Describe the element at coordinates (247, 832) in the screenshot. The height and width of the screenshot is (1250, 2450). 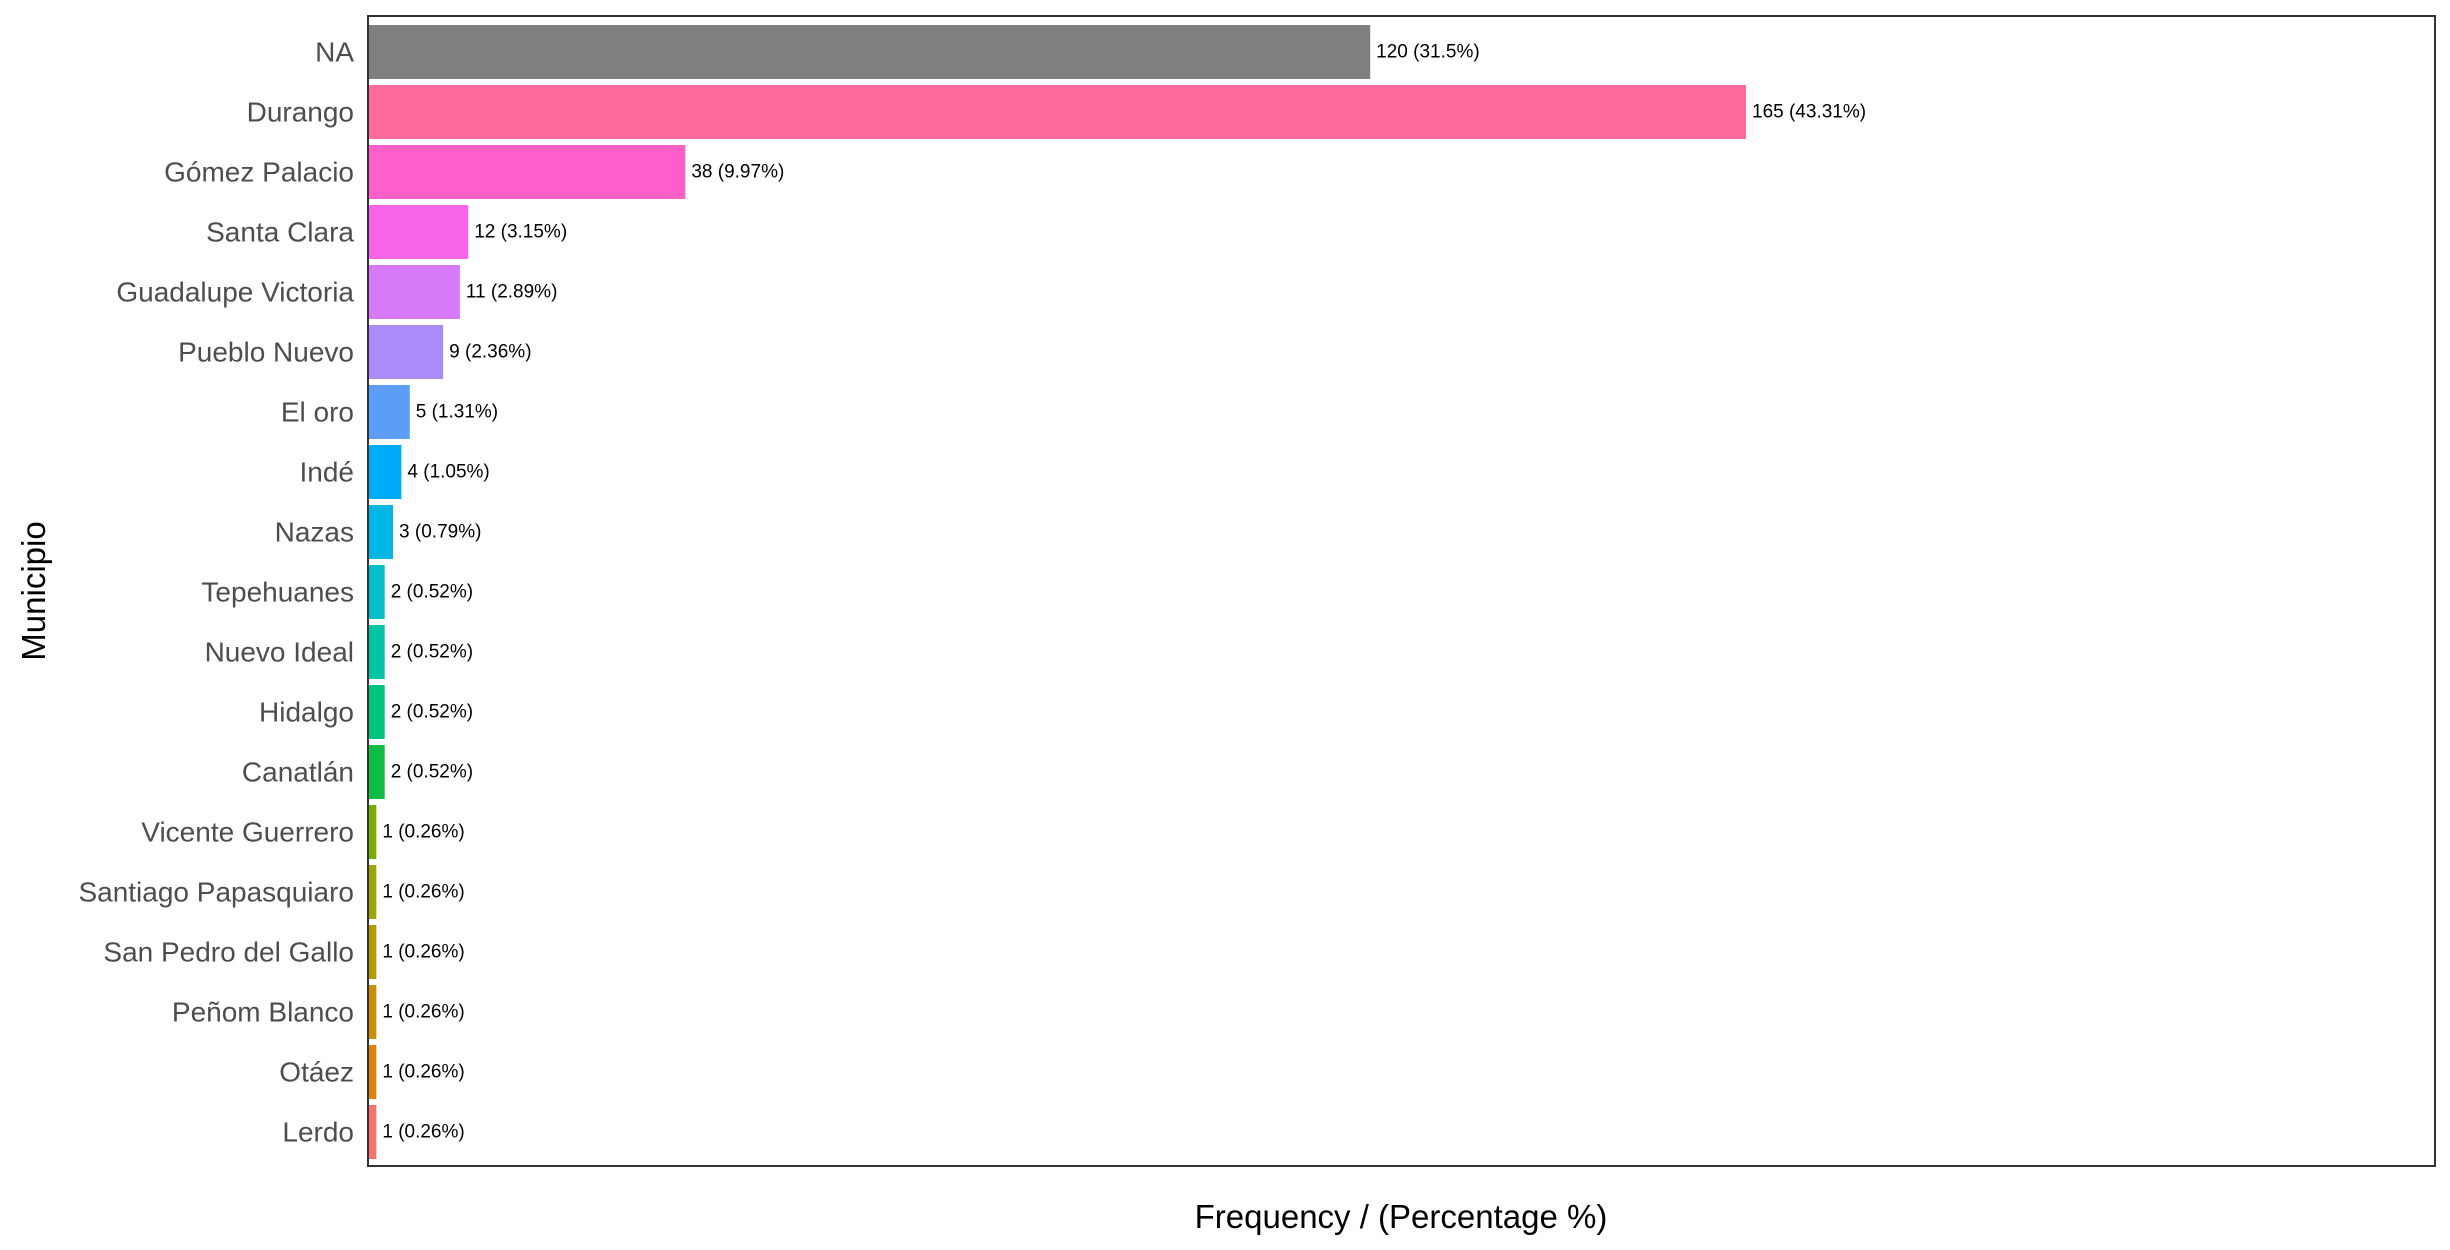
I see `y-tick-label: Vicente Guerrero` at that location.